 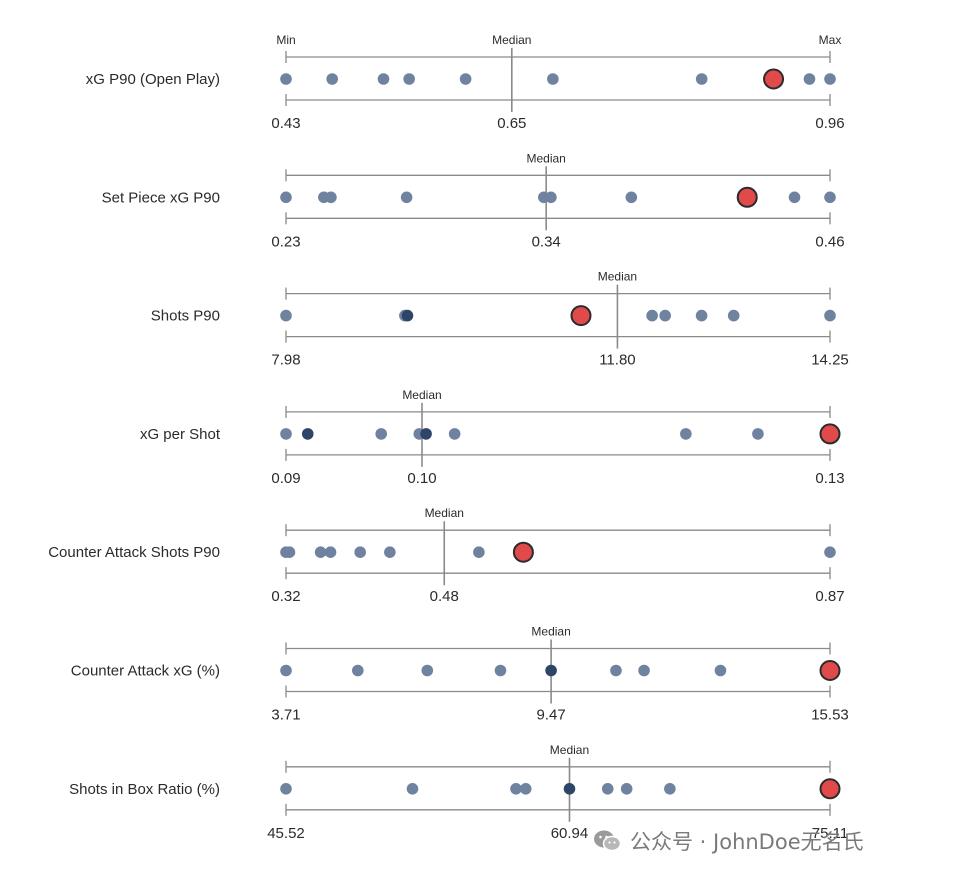 I want to click on tick-label: 3.71, so click(x=285, y=715).